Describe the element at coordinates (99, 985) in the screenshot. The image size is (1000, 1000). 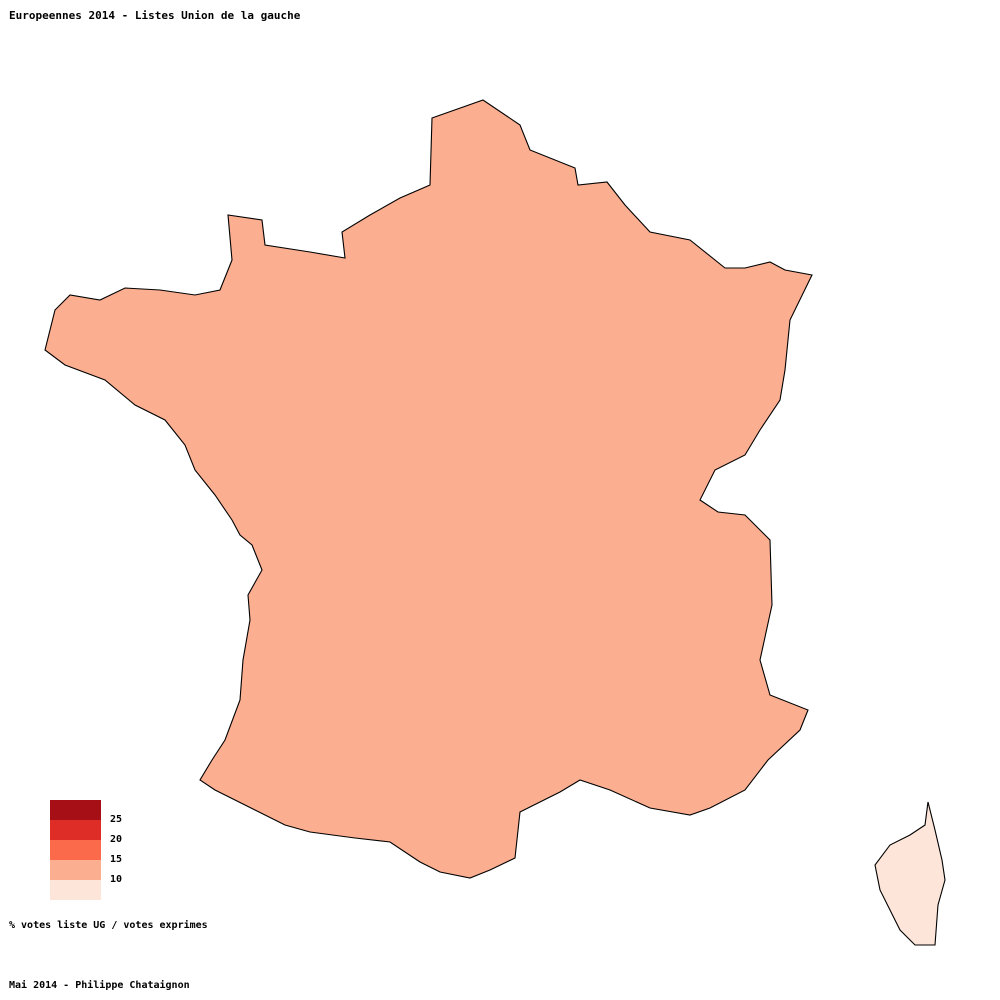
I see `credit-line: Mai 2014 - Philippe Chataignon` at that location.